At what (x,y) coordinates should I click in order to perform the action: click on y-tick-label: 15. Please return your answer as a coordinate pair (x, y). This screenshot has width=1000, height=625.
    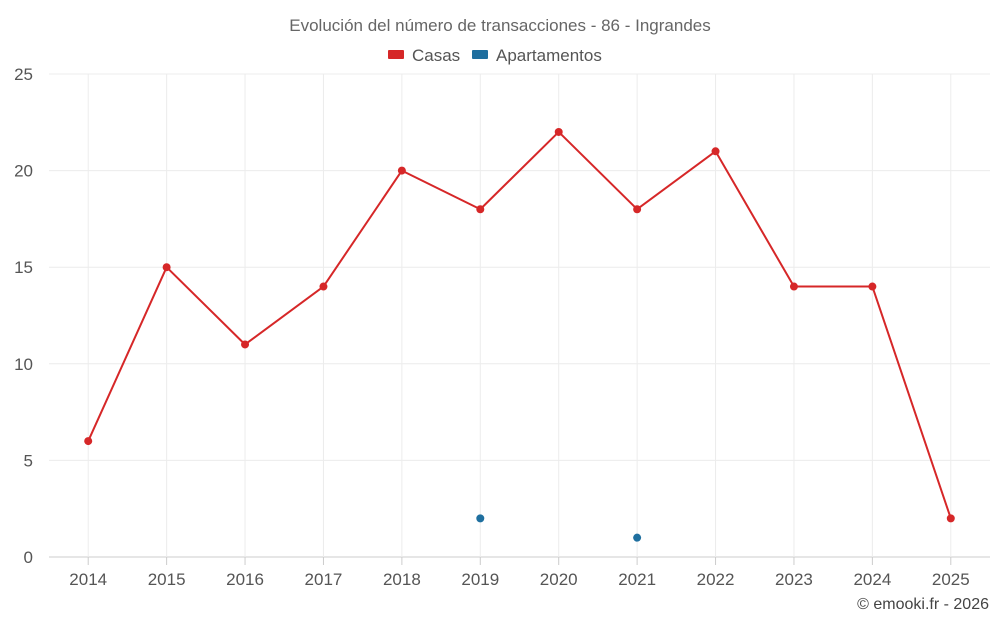
    Looking at the image, I should click on (23, 267).